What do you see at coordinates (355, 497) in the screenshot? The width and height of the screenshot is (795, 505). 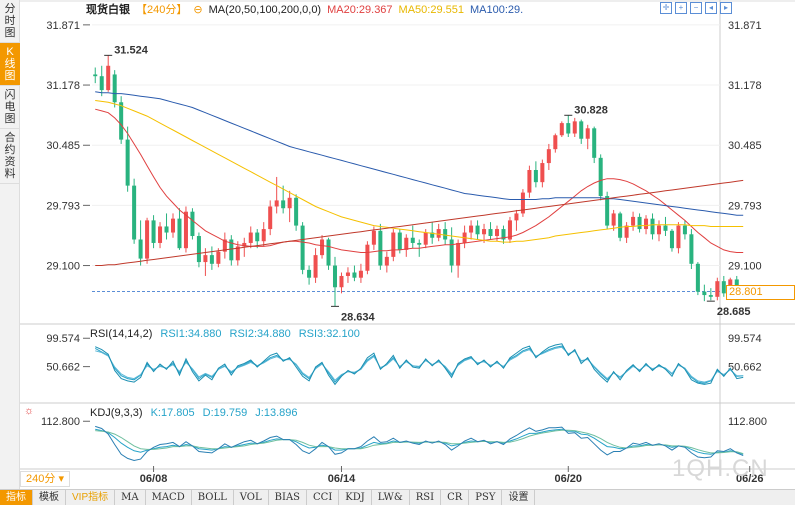 I see `indicator-tab-9: KDJ` at bounding box center [355, 497].